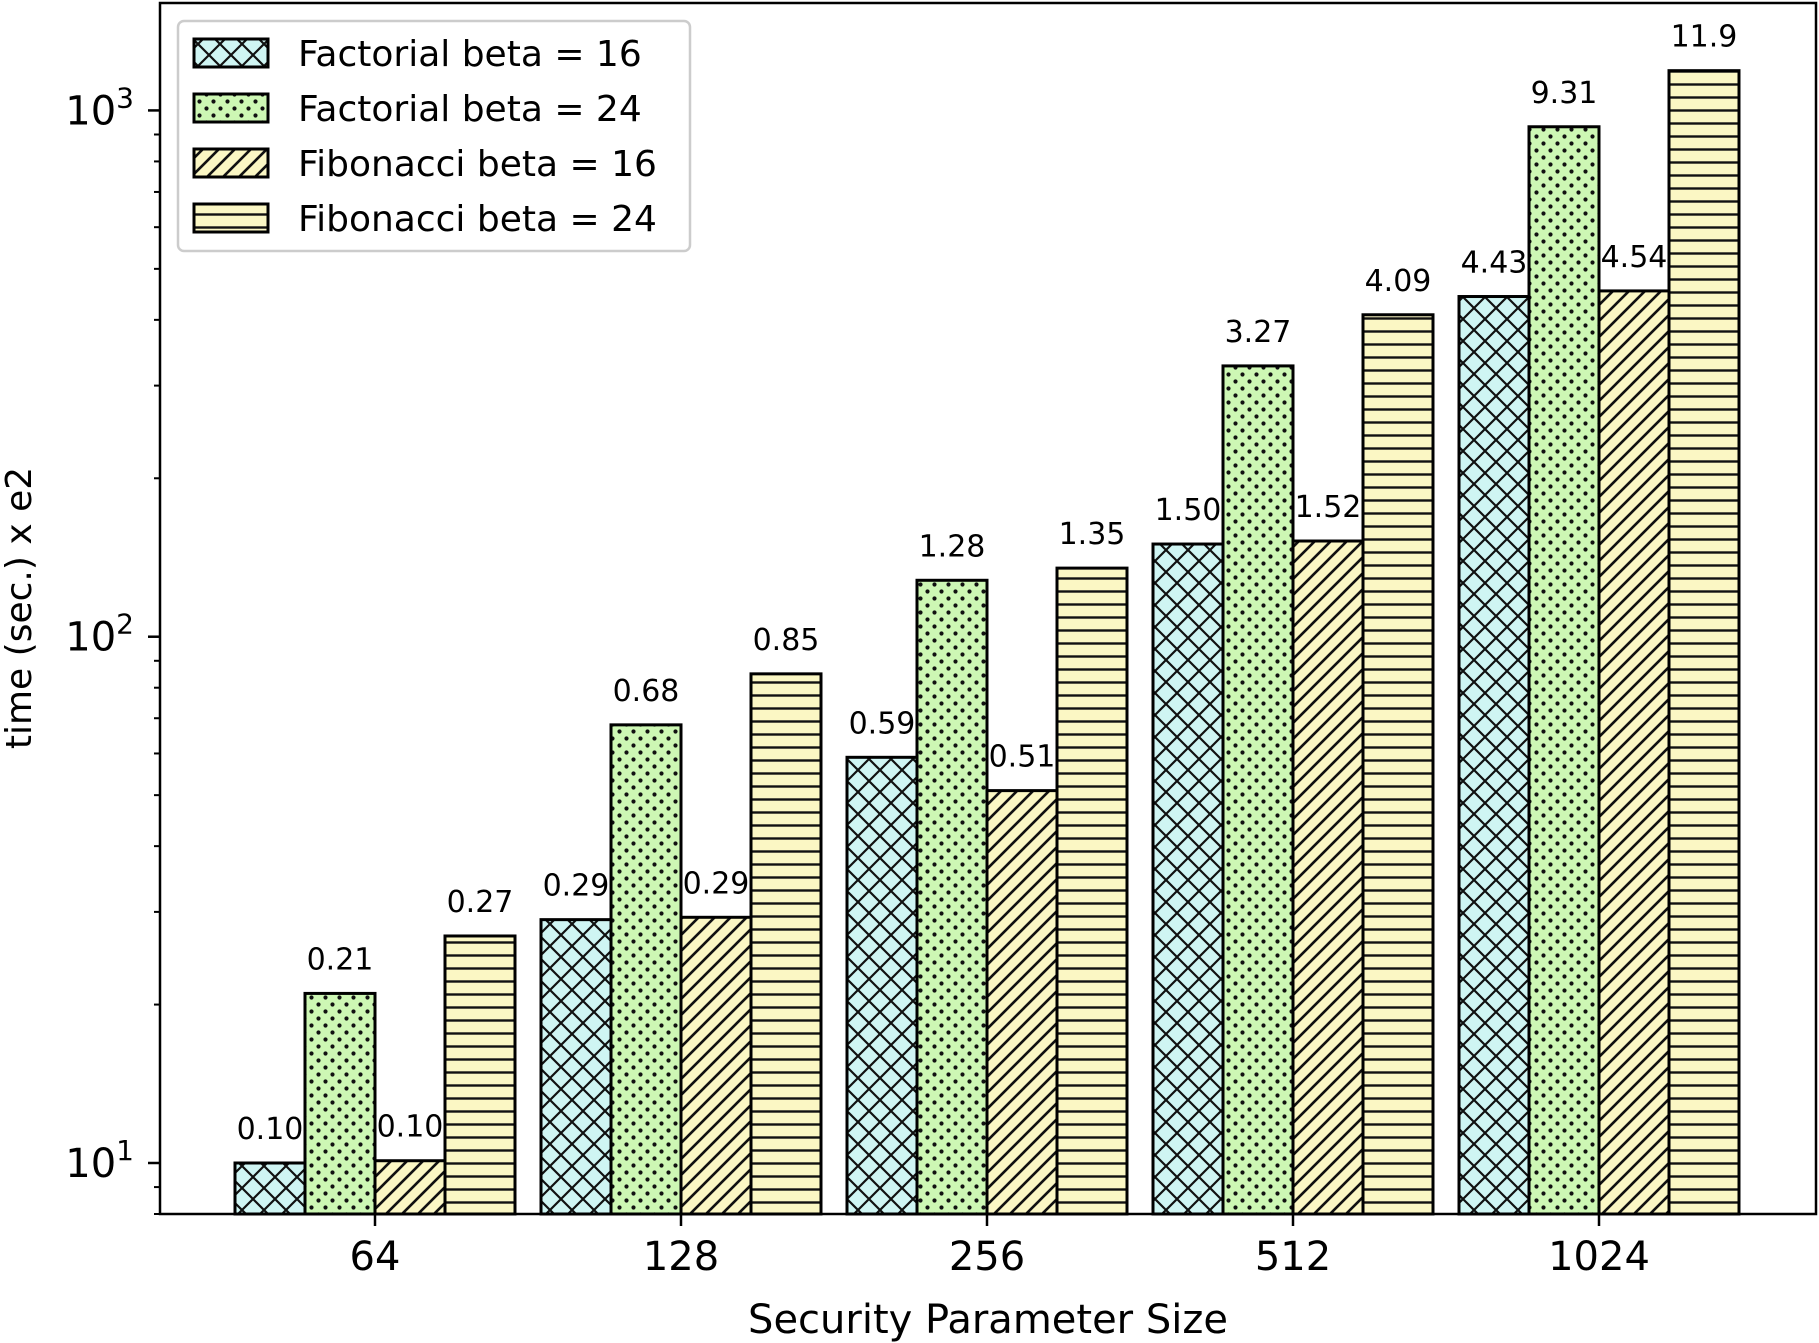  What do you see at coordinates (1328, 507) in the screenshot?
I see `bar-value-label: 1.52` at bounding box center [1328, 507].